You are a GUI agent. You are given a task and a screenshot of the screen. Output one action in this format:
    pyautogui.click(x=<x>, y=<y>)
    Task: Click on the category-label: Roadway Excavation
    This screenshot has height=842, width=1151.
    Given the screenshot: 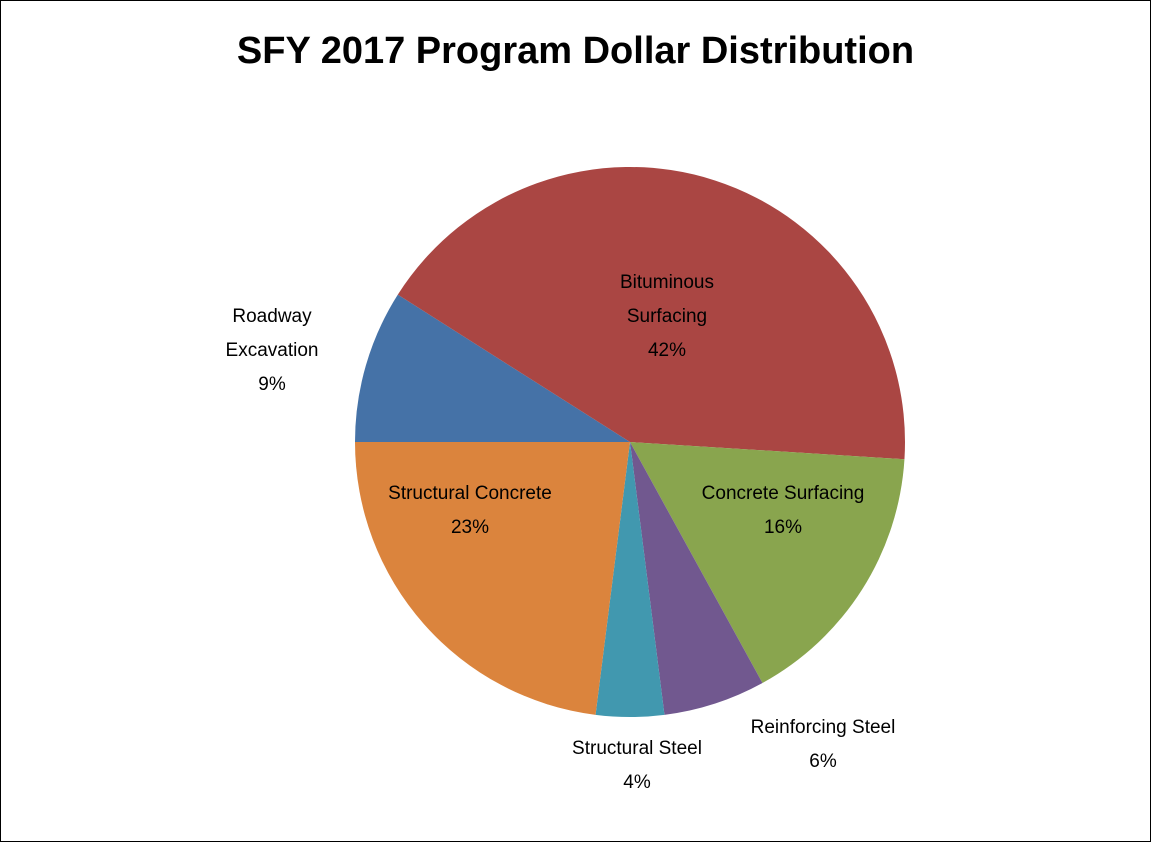 What is the action you would take?
    pyautogui.click(x=272, y=333)
    